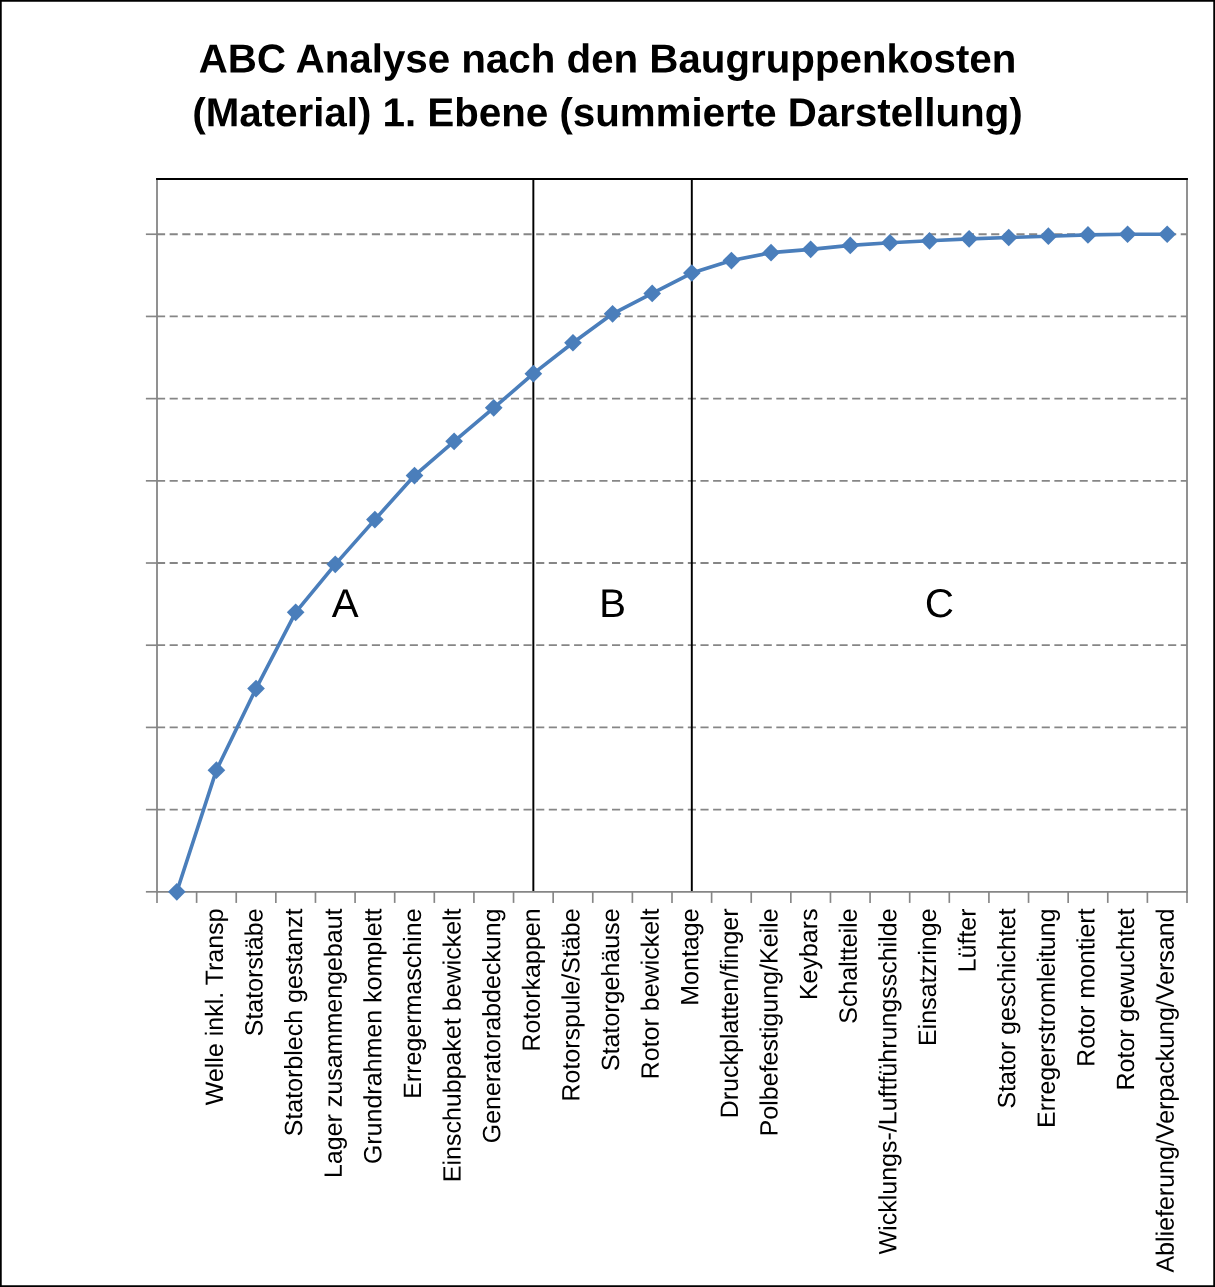 This screenshot has height=1287, width=1215. I want to click on annotation: C, so click(939, 603).